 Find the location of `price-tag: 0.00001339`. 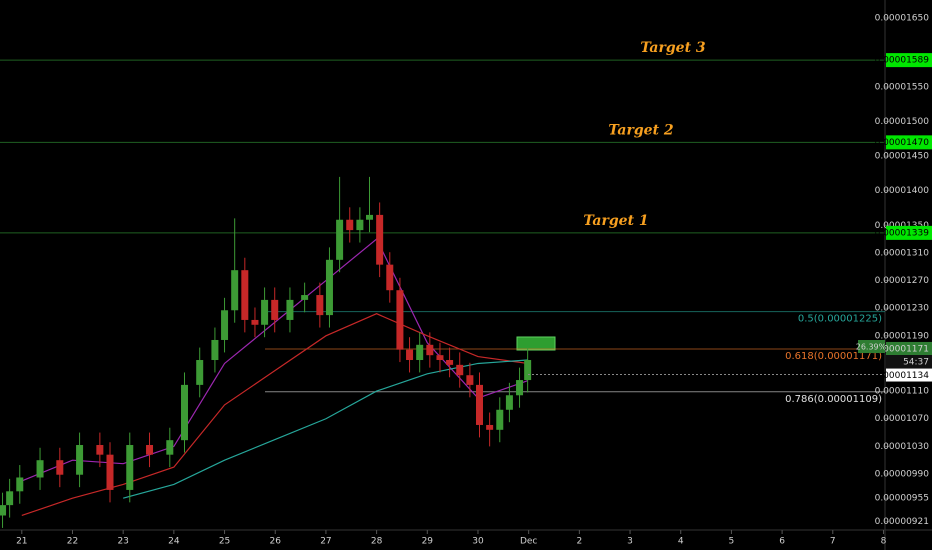

price-tag: 0.00001339 is located at coordinates (902, 233).